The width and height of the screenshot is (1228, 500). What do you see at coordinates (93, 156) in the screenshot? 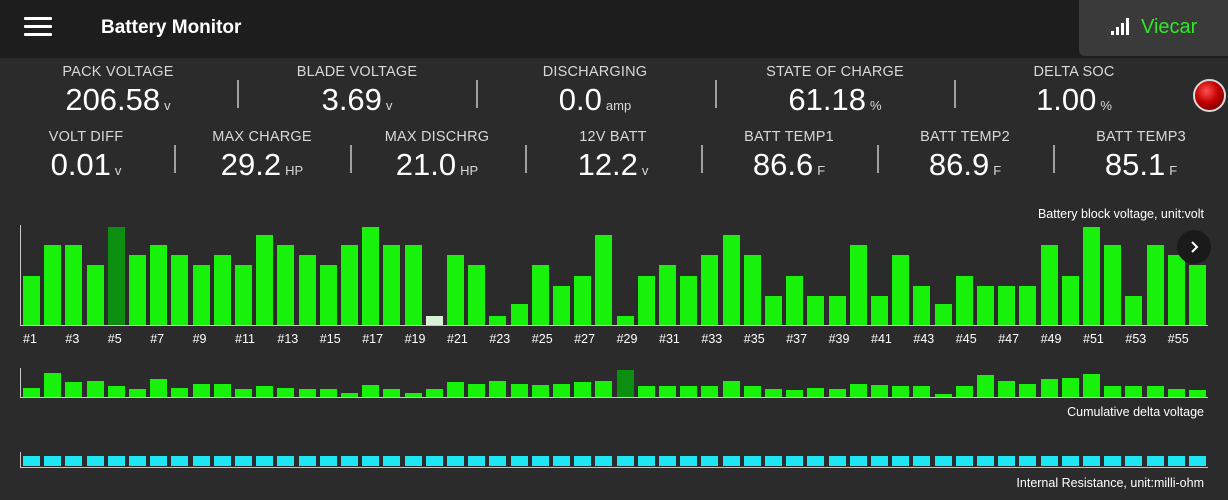
I see `stat-volt-diff: VOLT DIFF 0.01 v` at bounding box center [93, 156].